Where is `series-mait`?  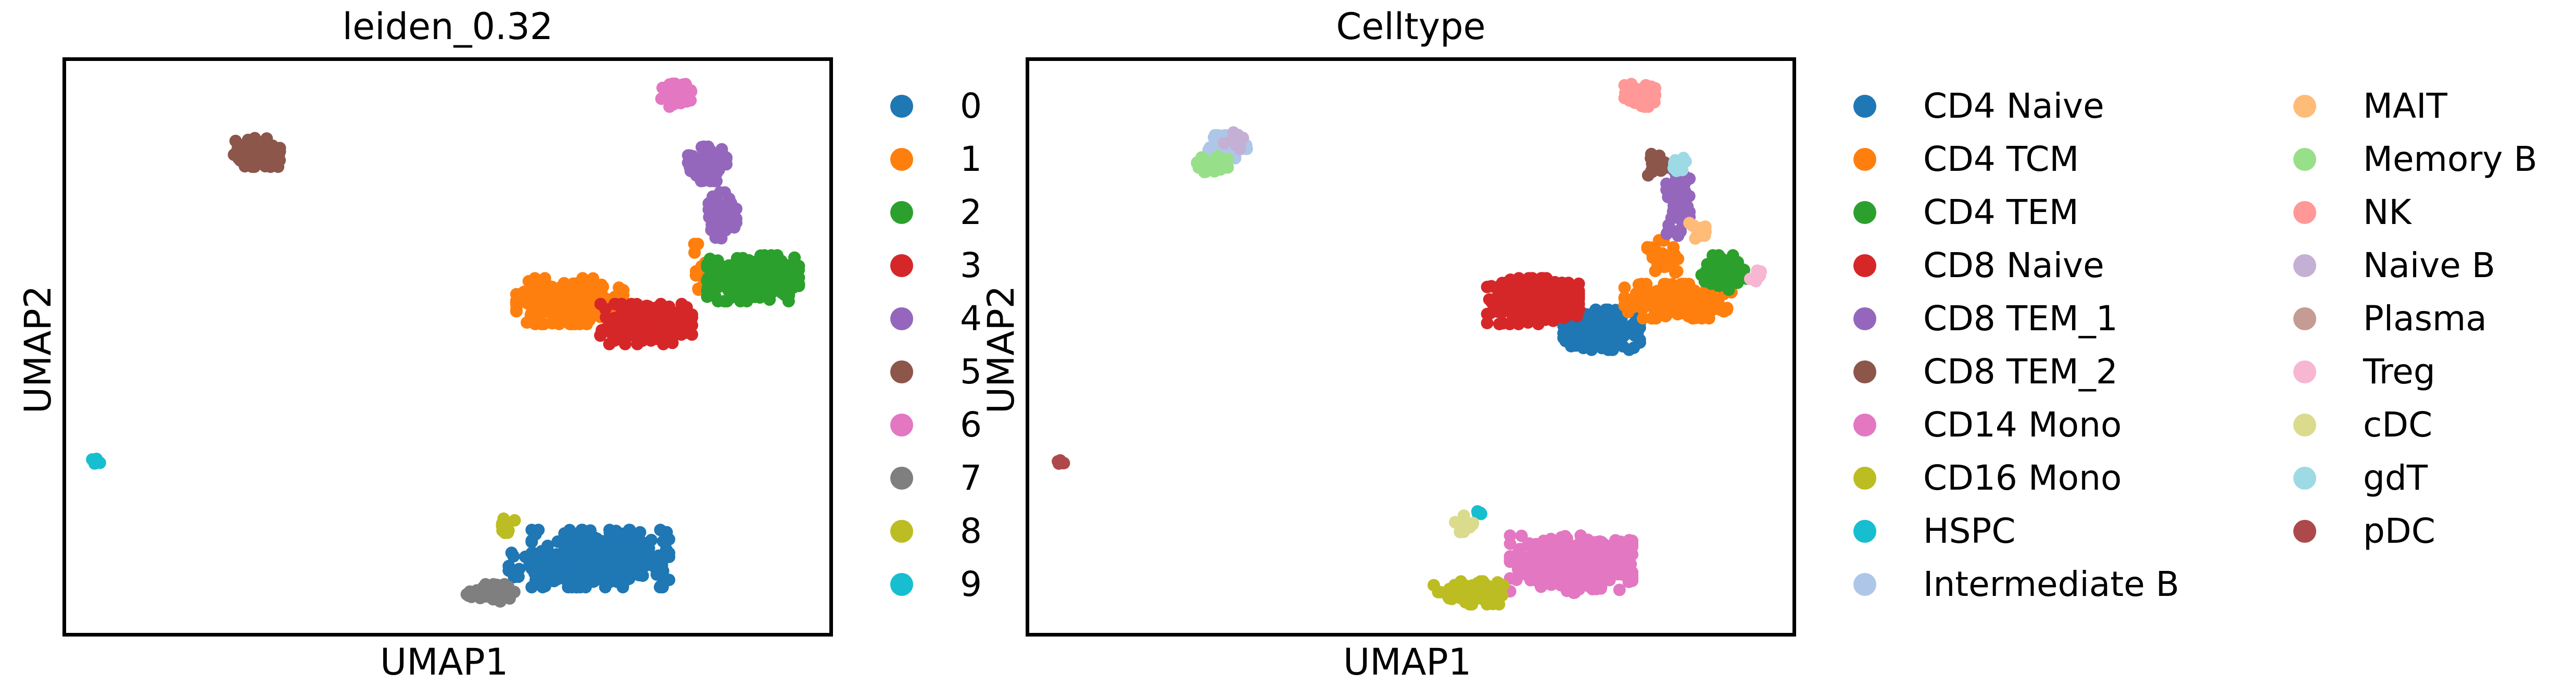 series-mait is located at coordinates (1697, 231).